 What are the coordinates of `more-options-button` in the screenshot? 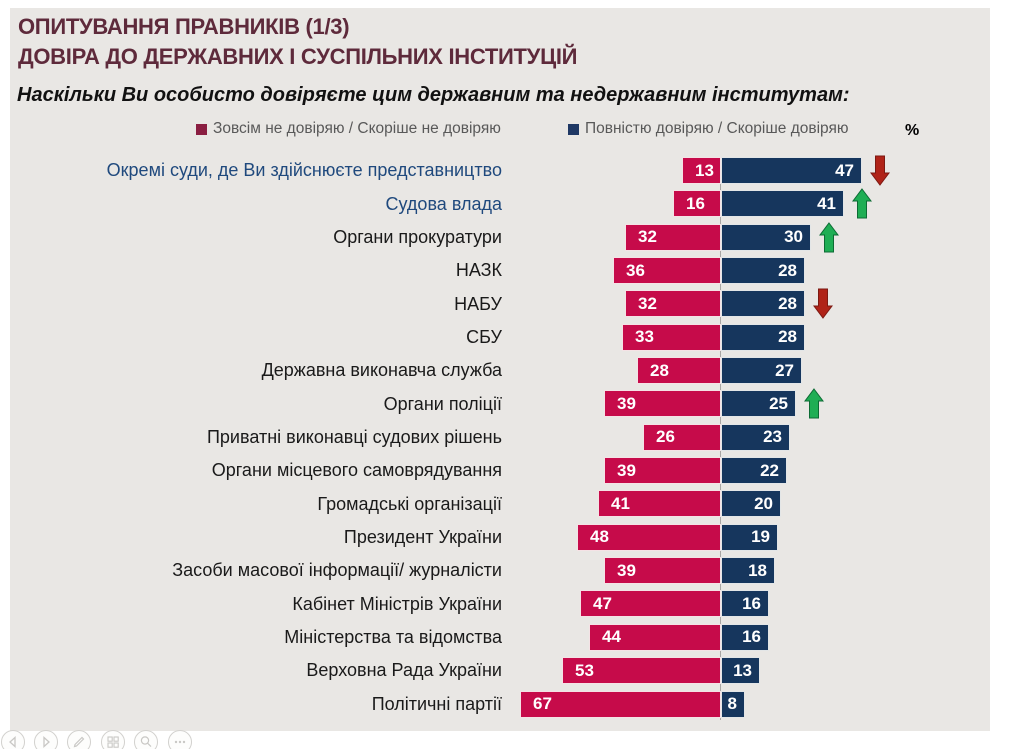 It's located at (180, 739).